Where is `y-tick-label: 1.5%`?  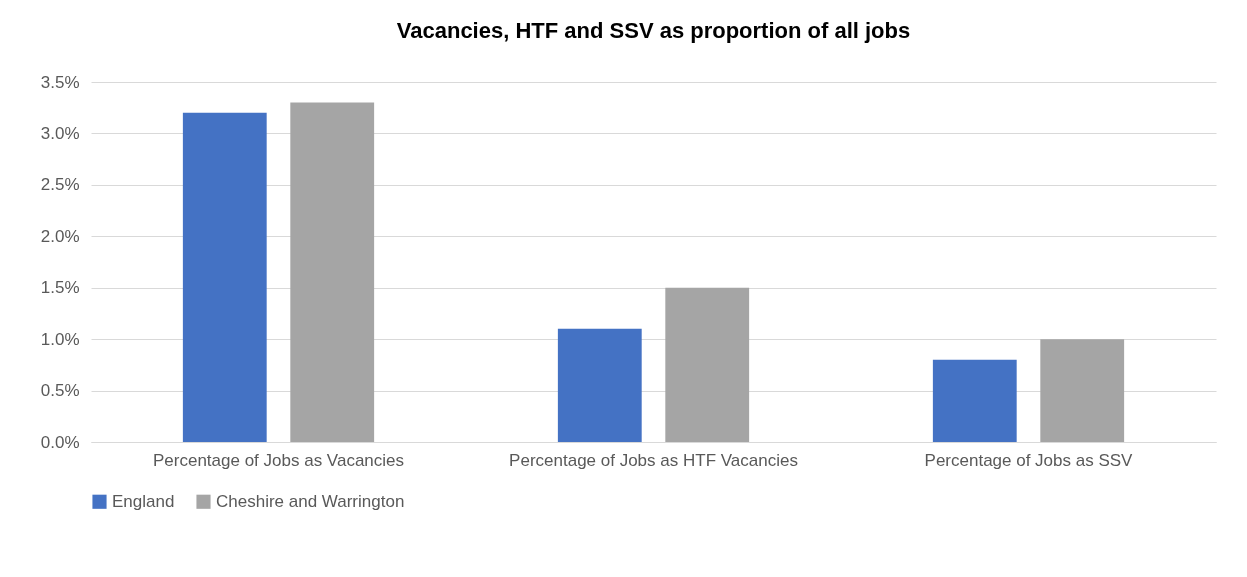 y-tick-label: 1.5% is located at coordinates (60, 288).